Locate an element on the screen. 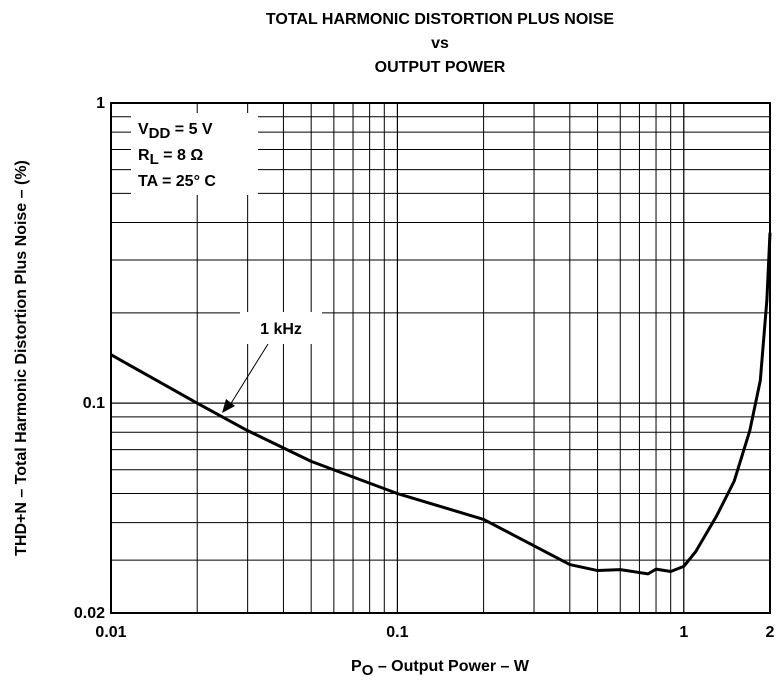 The width and height of the screenshot is (784, 688). condition-part: DD is located at coordinates (160, 133).